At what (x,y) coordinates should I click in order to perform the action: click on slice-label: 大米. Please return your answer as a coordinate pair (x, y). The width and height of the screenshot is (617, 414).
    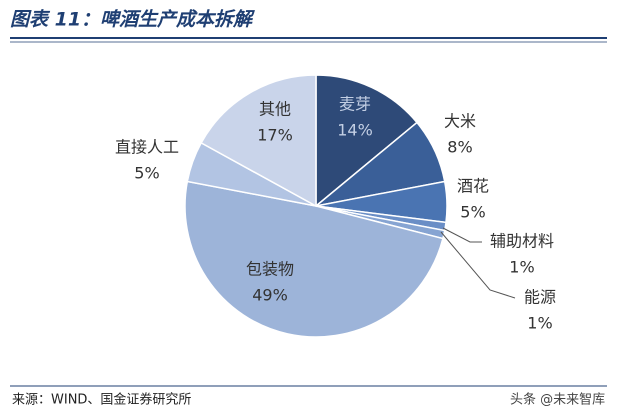
    Looking at the image, I should click on (460, 121).